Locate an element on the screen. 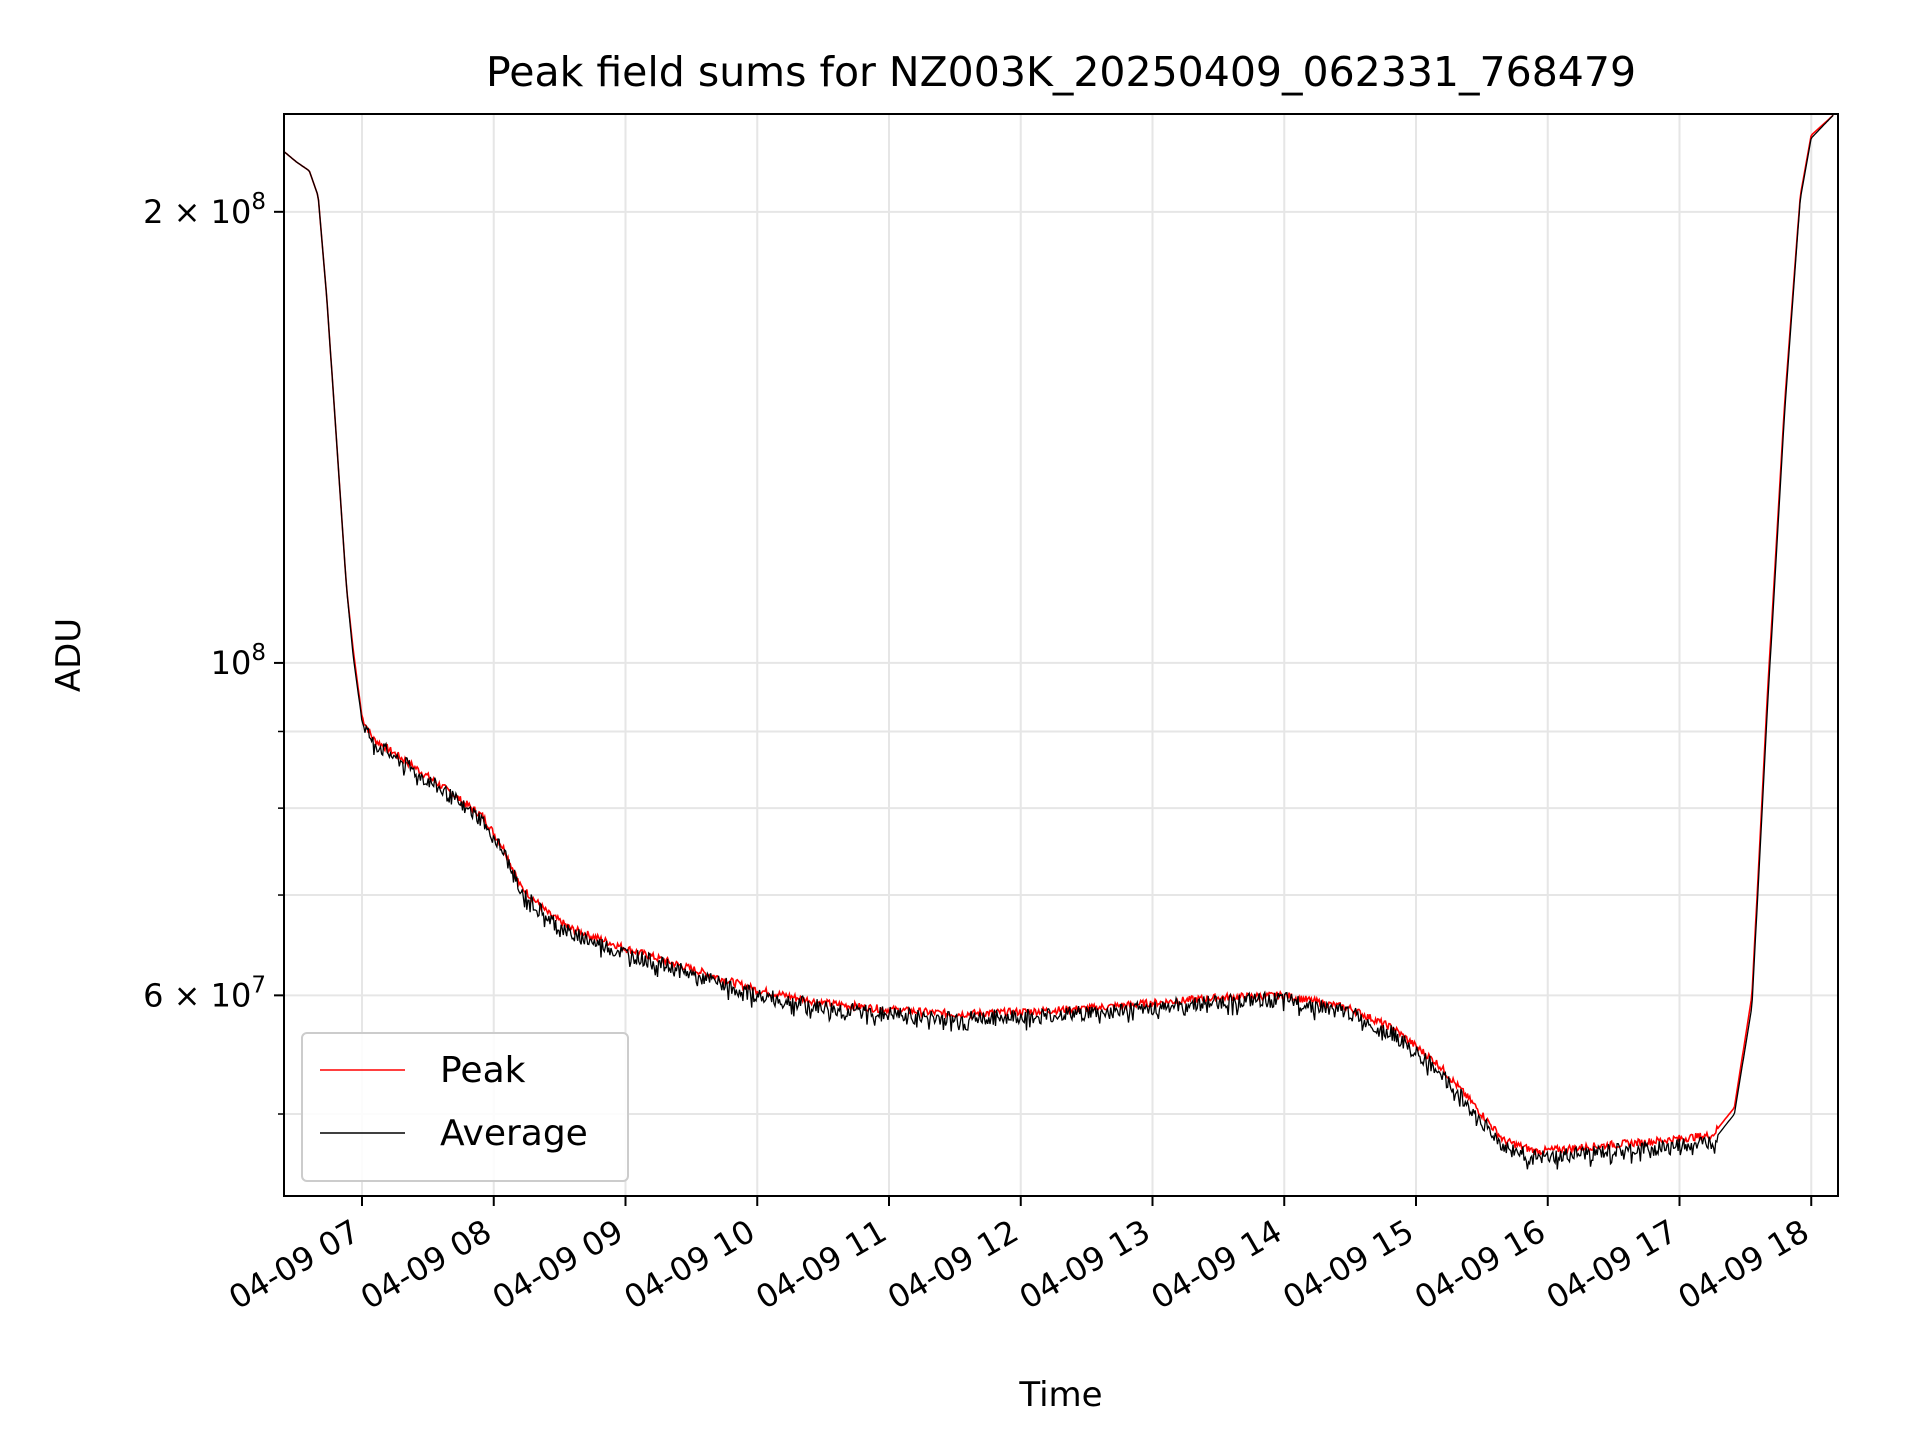 The width and height of the screenshot is (1920, 1440). legend-label-peak: Peak is located at coordinates (483, 1070).